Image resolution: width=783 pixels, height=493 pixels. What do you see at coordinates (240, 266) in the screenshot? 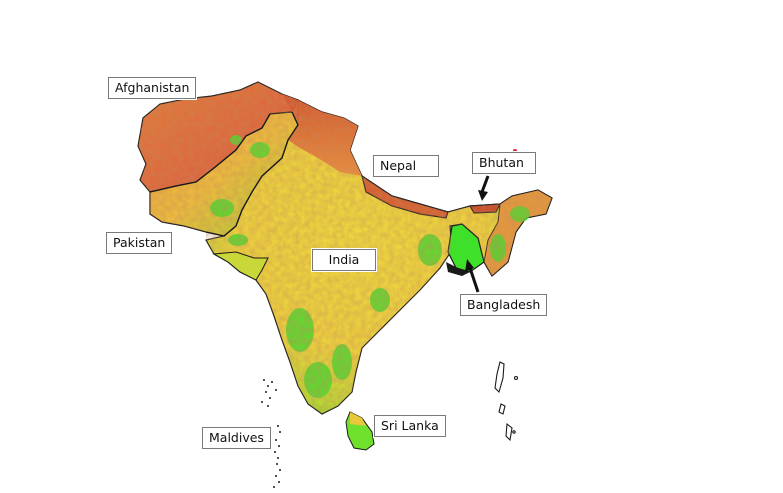
I see `gujarat-peninsula` at bounding box center [240, 266].